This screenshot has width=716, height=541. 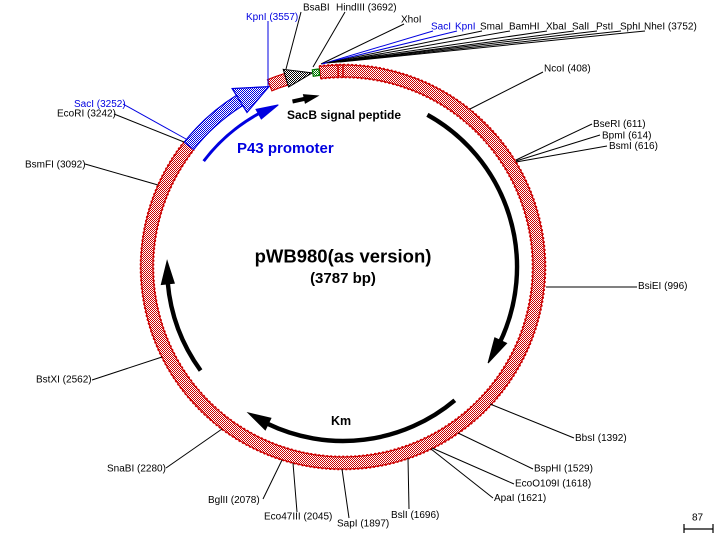 What do you see at coordinates (100, 104) in the screenshot?
I see `svg-text: SacI (3252)` at bounding box center [100, 104].